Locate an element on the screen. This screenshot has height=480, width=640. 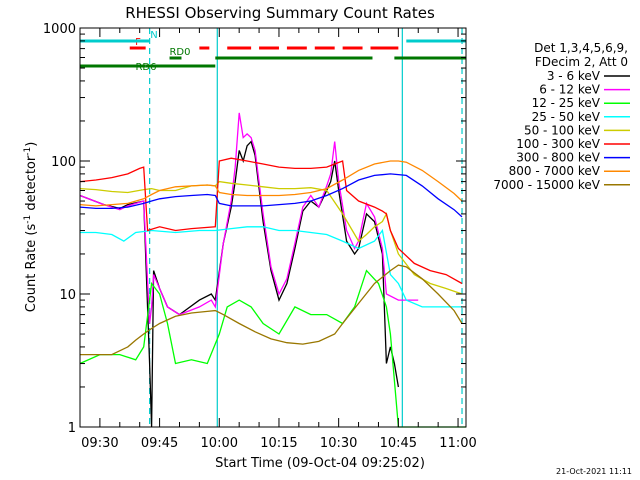
series-line-800-7000-kev is located at coordinates (271, 183).